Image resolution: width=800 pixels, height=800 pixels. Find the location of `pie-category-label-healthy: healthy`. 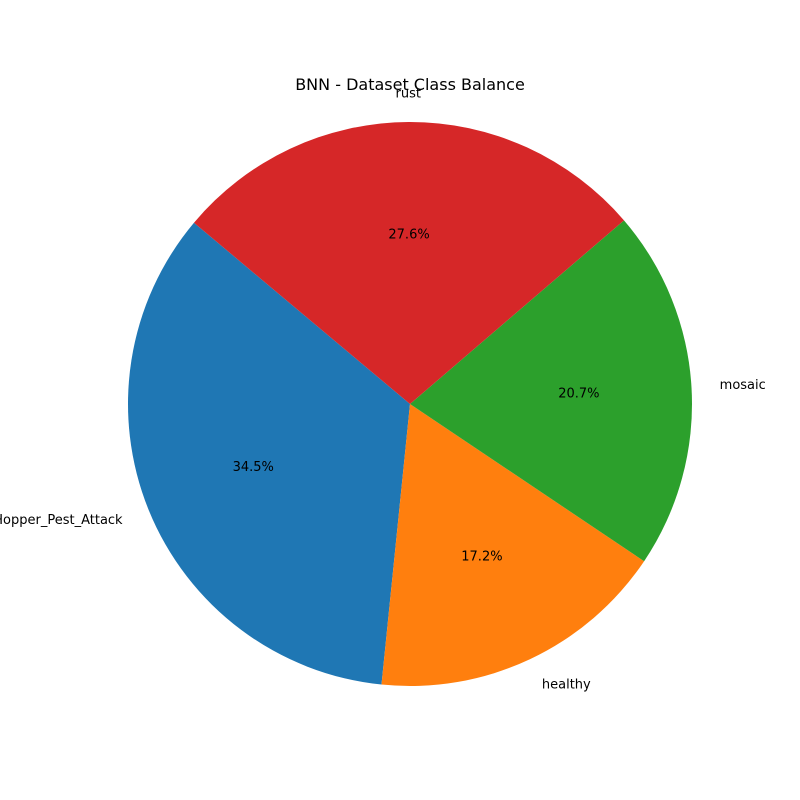

pie-category-label-healthy: healthy is located at coordinates (566, 684).